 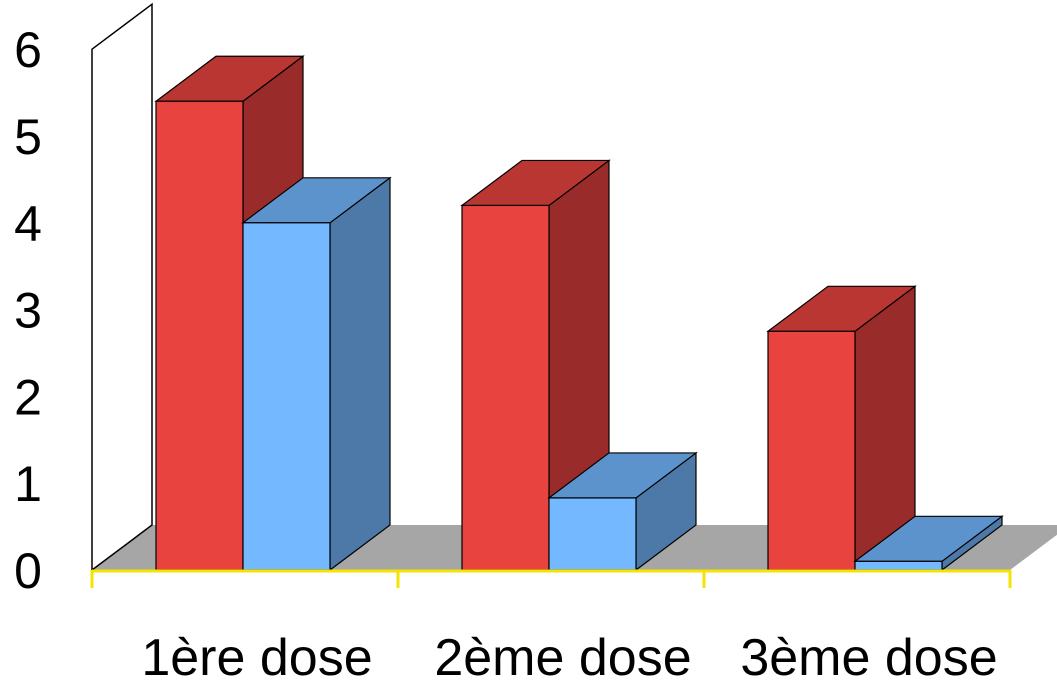 I want to click on y-tick-label: 6, so click(x=28, y=50).